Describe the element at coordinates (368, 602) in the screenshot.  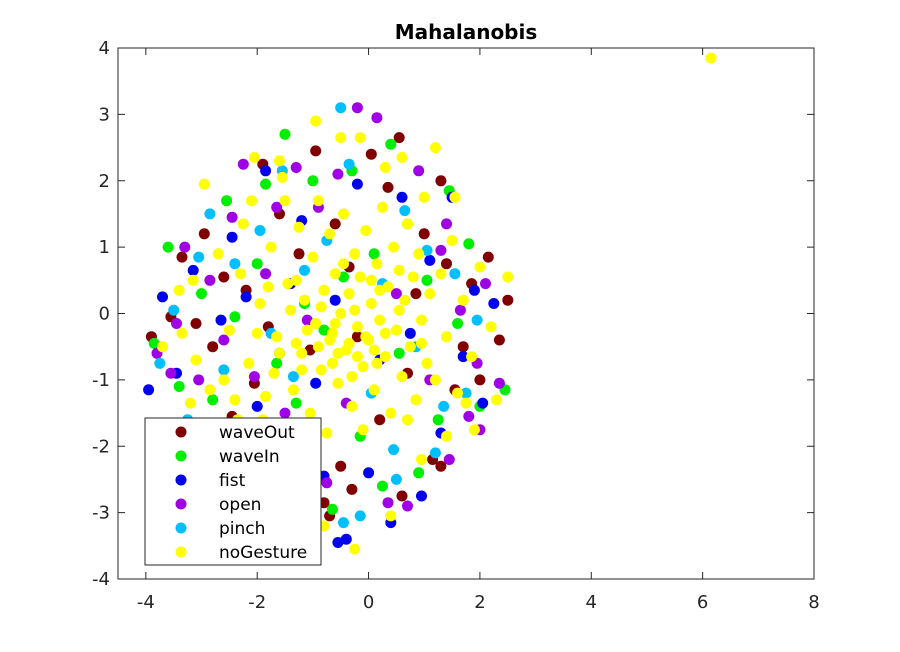
I see `x-tick-label: 0` at that location.